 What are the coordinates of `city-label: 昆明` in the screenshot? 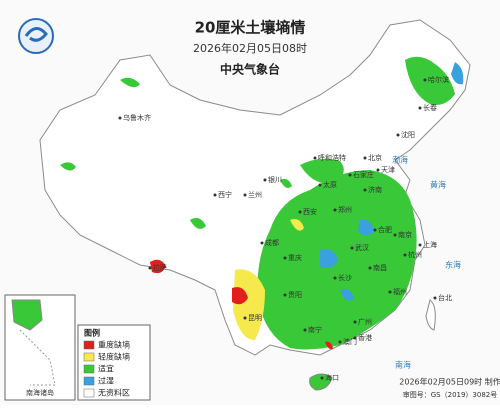 It's located at (255, 318).